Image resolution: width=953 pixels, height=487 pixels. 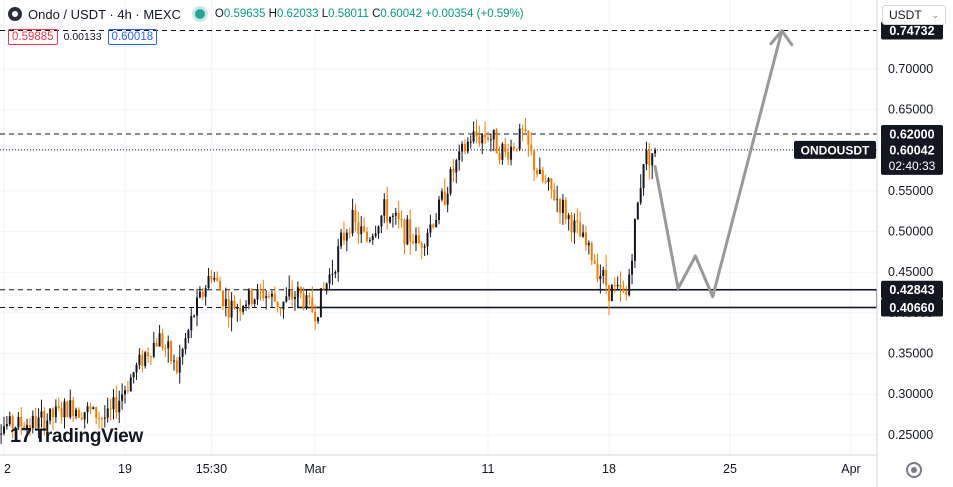 What do you see at coordinates (199, 14) in the screenshot?
I see `market-status-icon` at bounding box center [199, 14].